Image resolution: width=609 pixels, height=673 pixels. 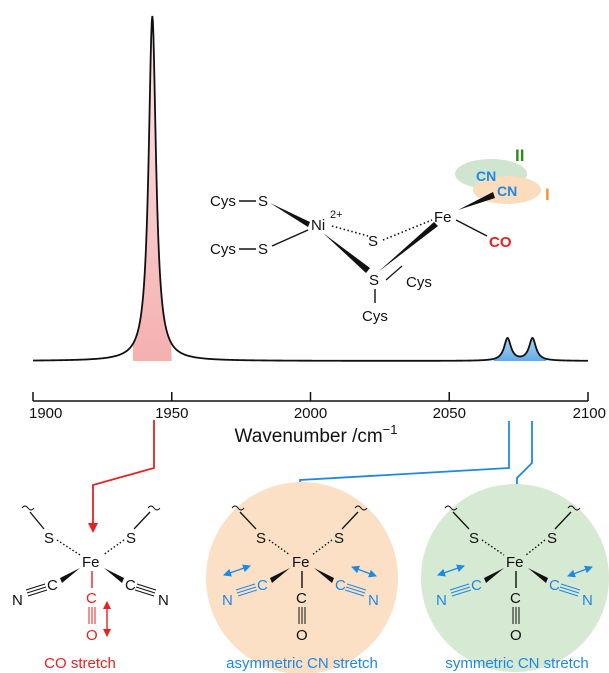 What do you see at coordinates (589, 413) in the screenshot?
I see `x-tick-label: 2100` at bounding box center [589, 413].